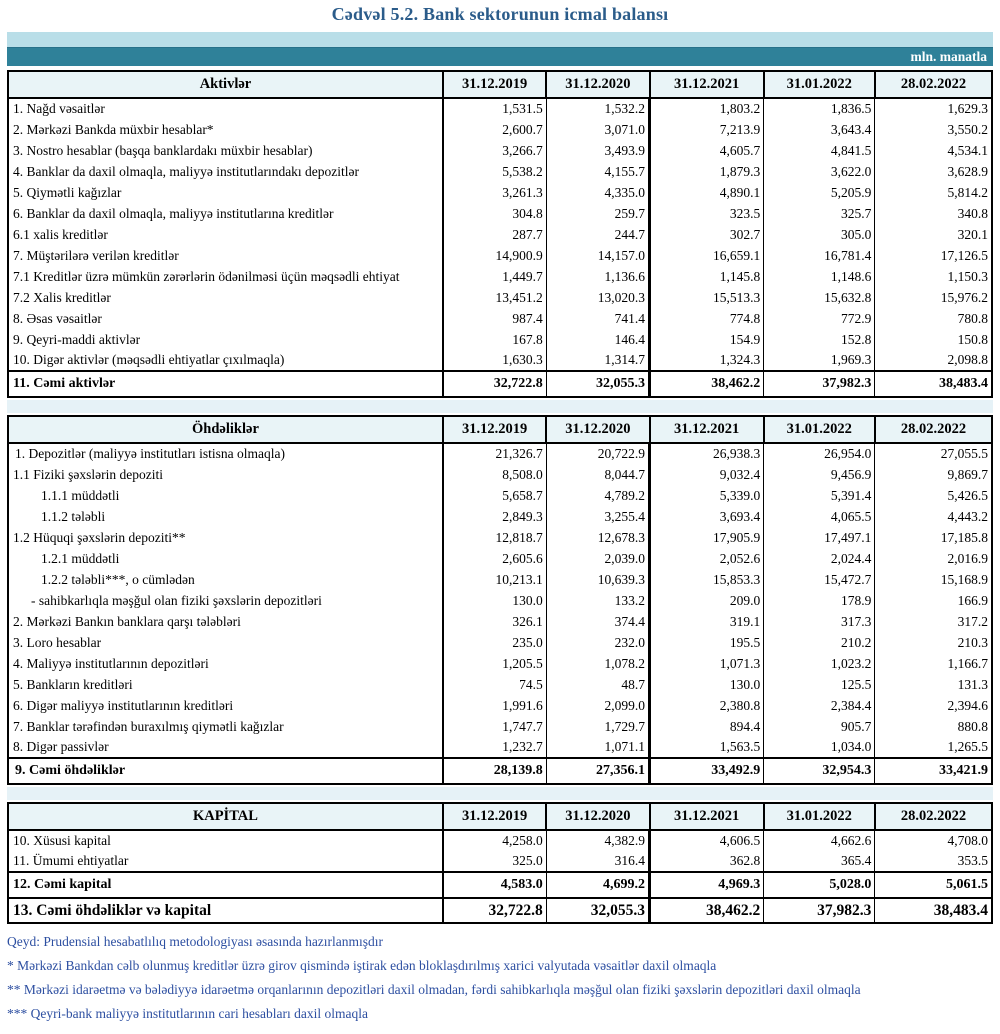 This screenshot has height=1034, width=1000. What do you see at coordinates (933, 516) in the screenshot?
I see `value-cell: 4,443.2` at bounding box center [933, 516].